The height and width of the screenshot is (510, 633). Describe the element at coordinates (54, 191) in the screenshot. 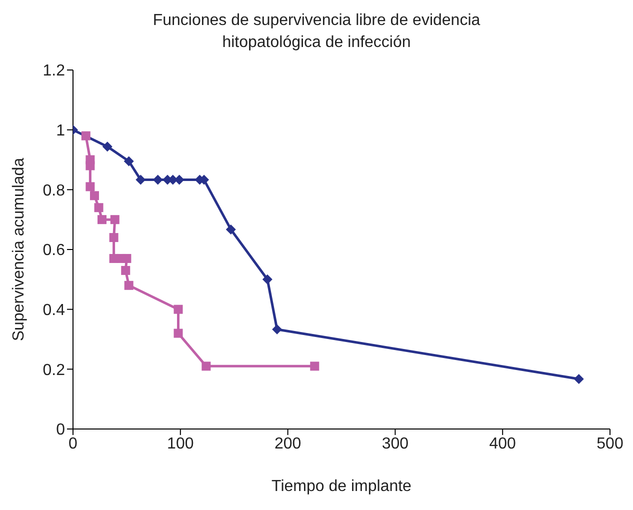

I see `y-tick-label: 0.8` at that location.